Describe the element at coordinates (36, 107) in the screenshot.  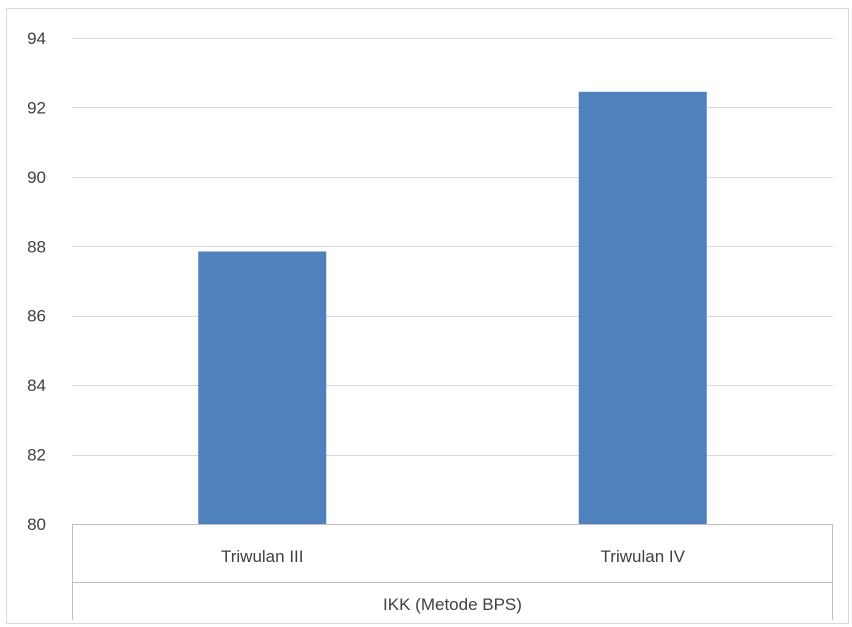
I see `y-tick-label: 92` at that location.